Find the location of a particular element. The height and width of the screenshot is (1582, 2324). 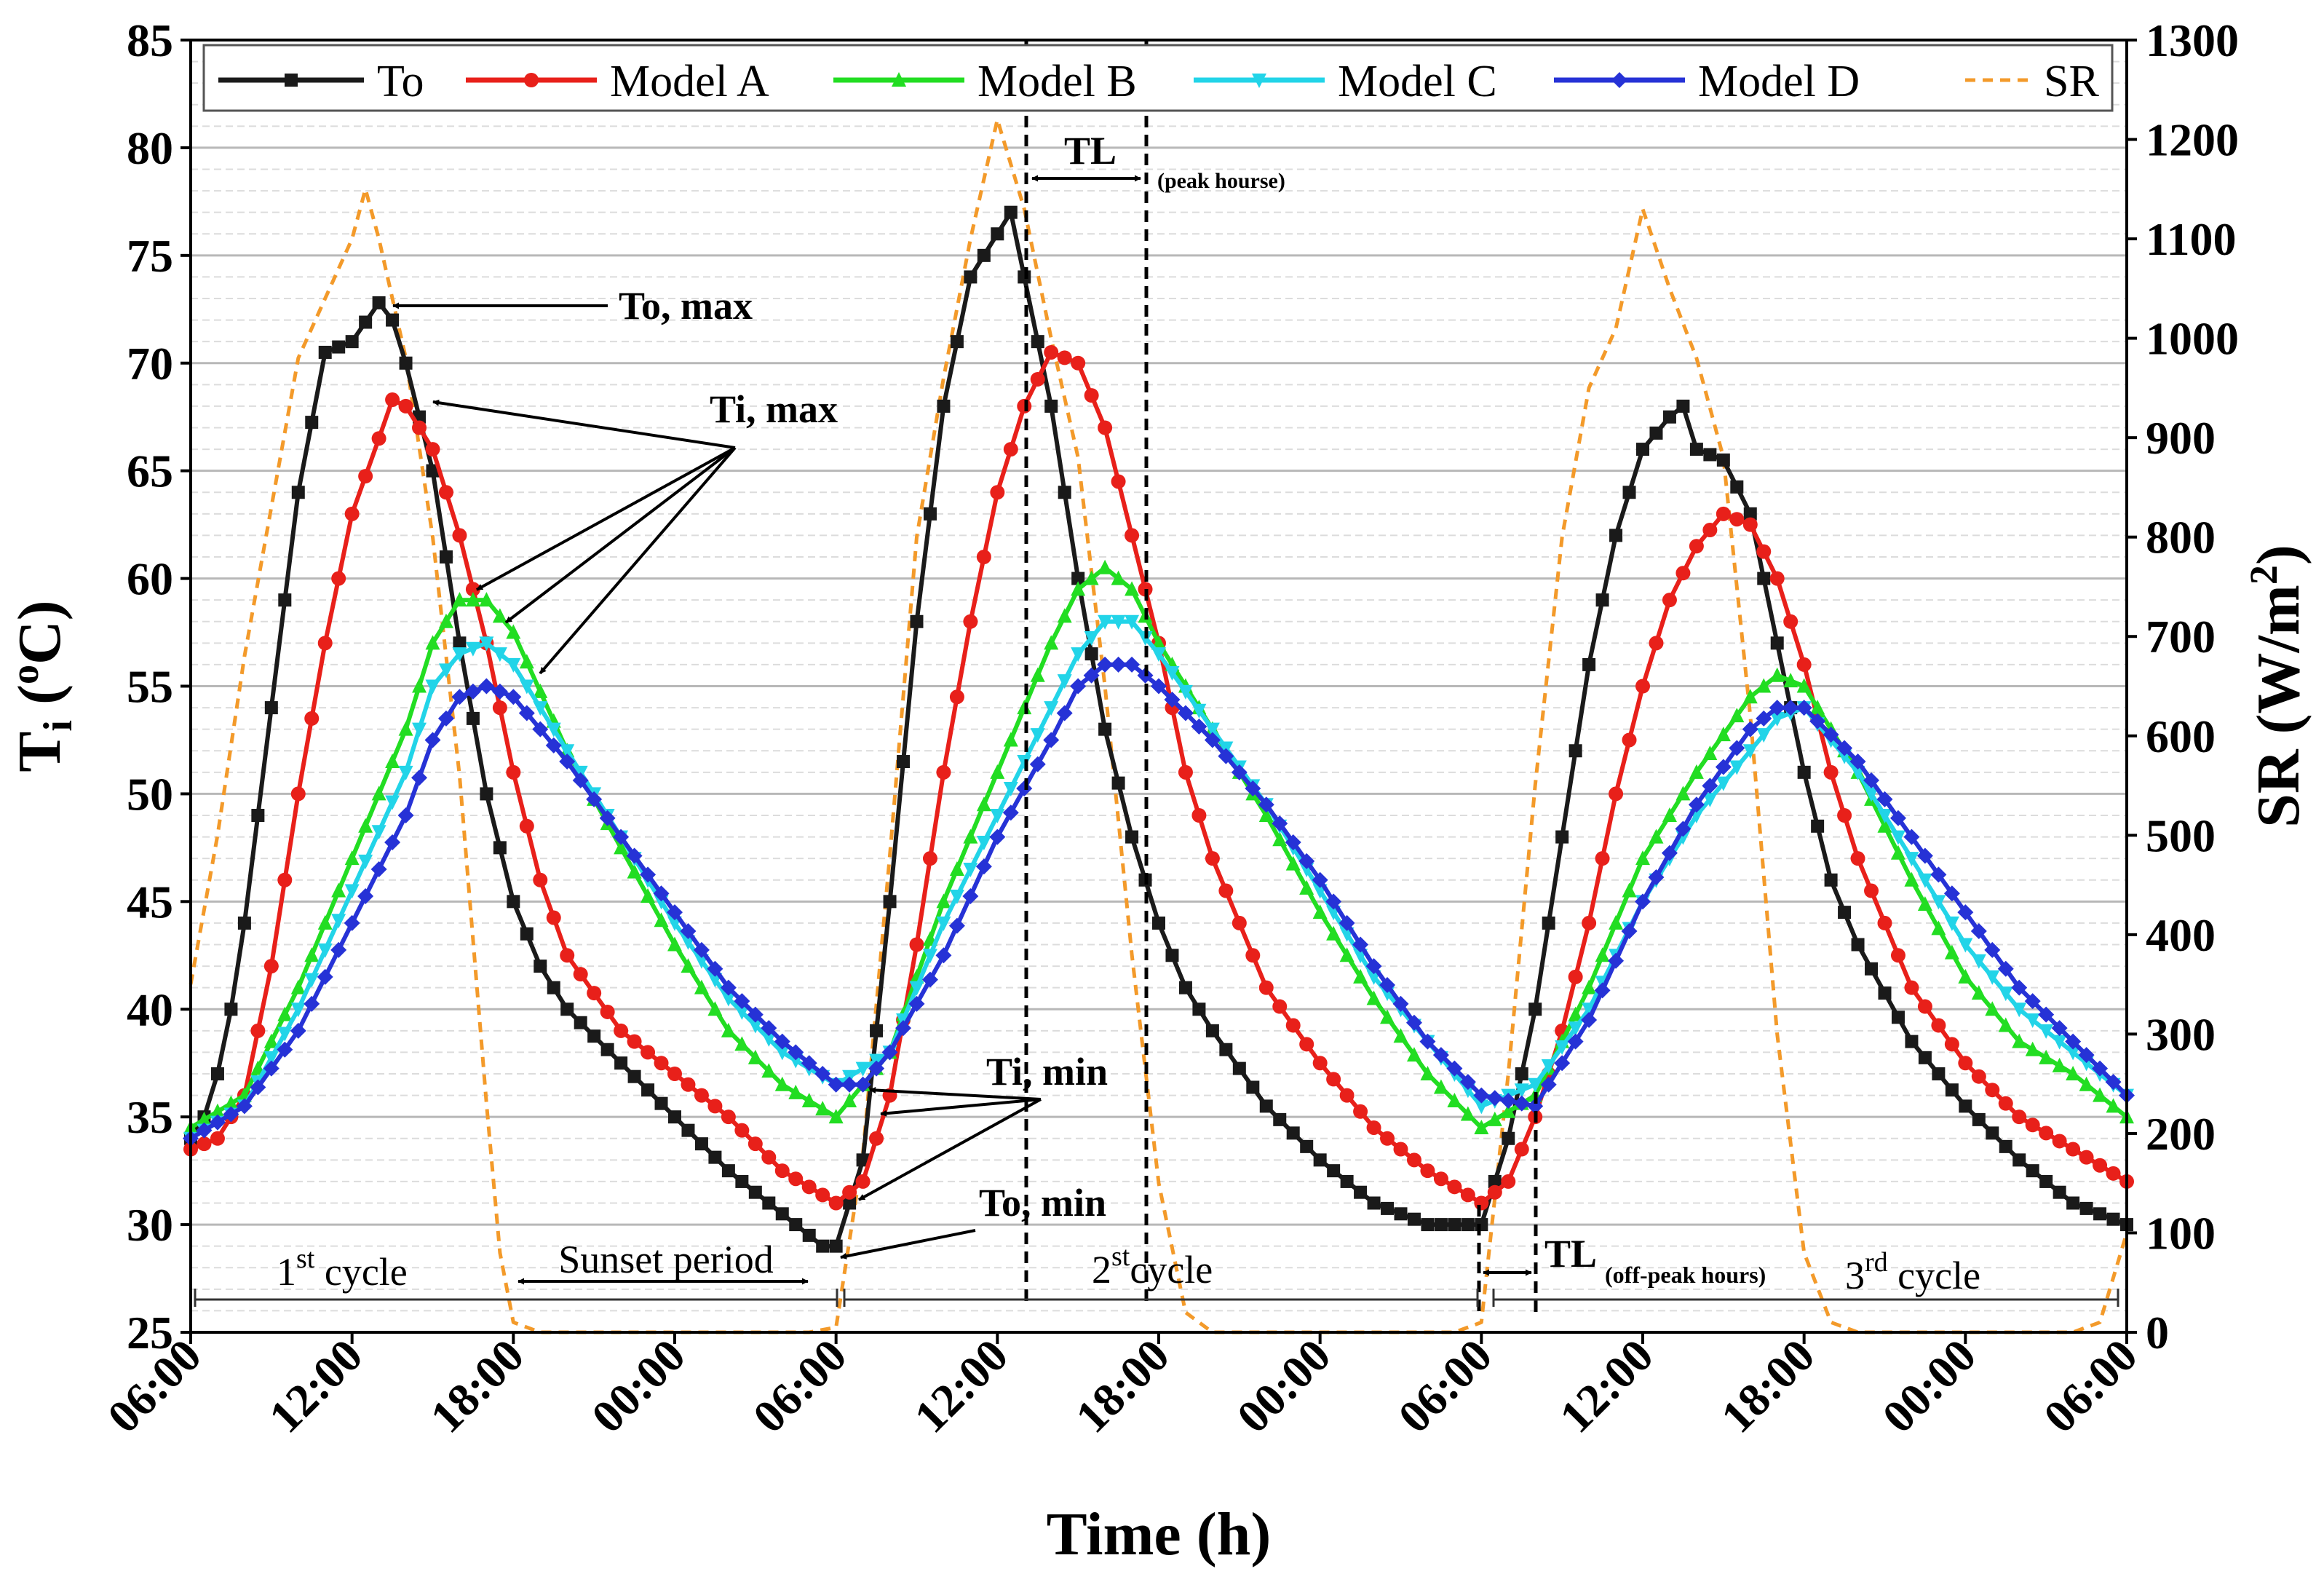

cycle-word: cycle is located at coordinates (360, 1272).